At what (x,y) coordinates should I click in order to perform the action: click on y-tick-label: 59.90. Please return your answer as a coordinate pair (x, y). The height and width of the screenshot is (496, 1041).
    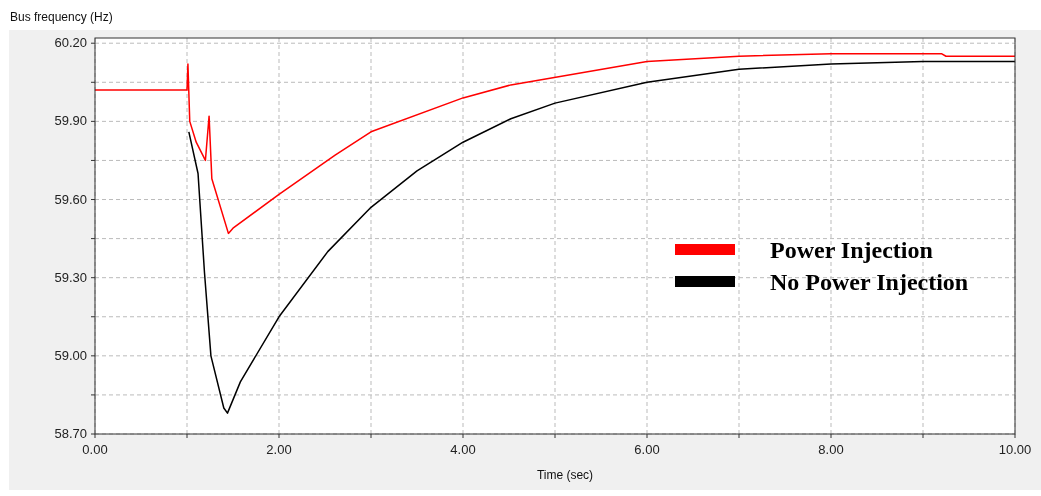
    Looking at the image, I should click on (70, 121).